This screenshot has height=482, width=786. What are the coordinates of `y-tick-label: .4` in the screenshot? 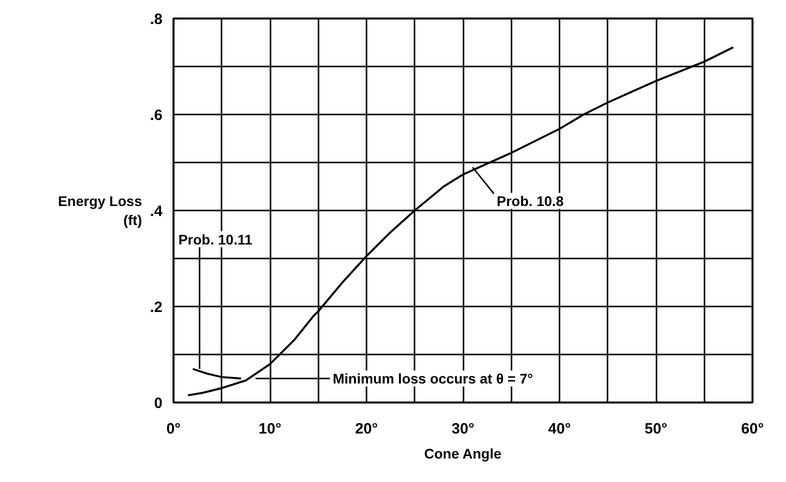 It's located at (157, 211).